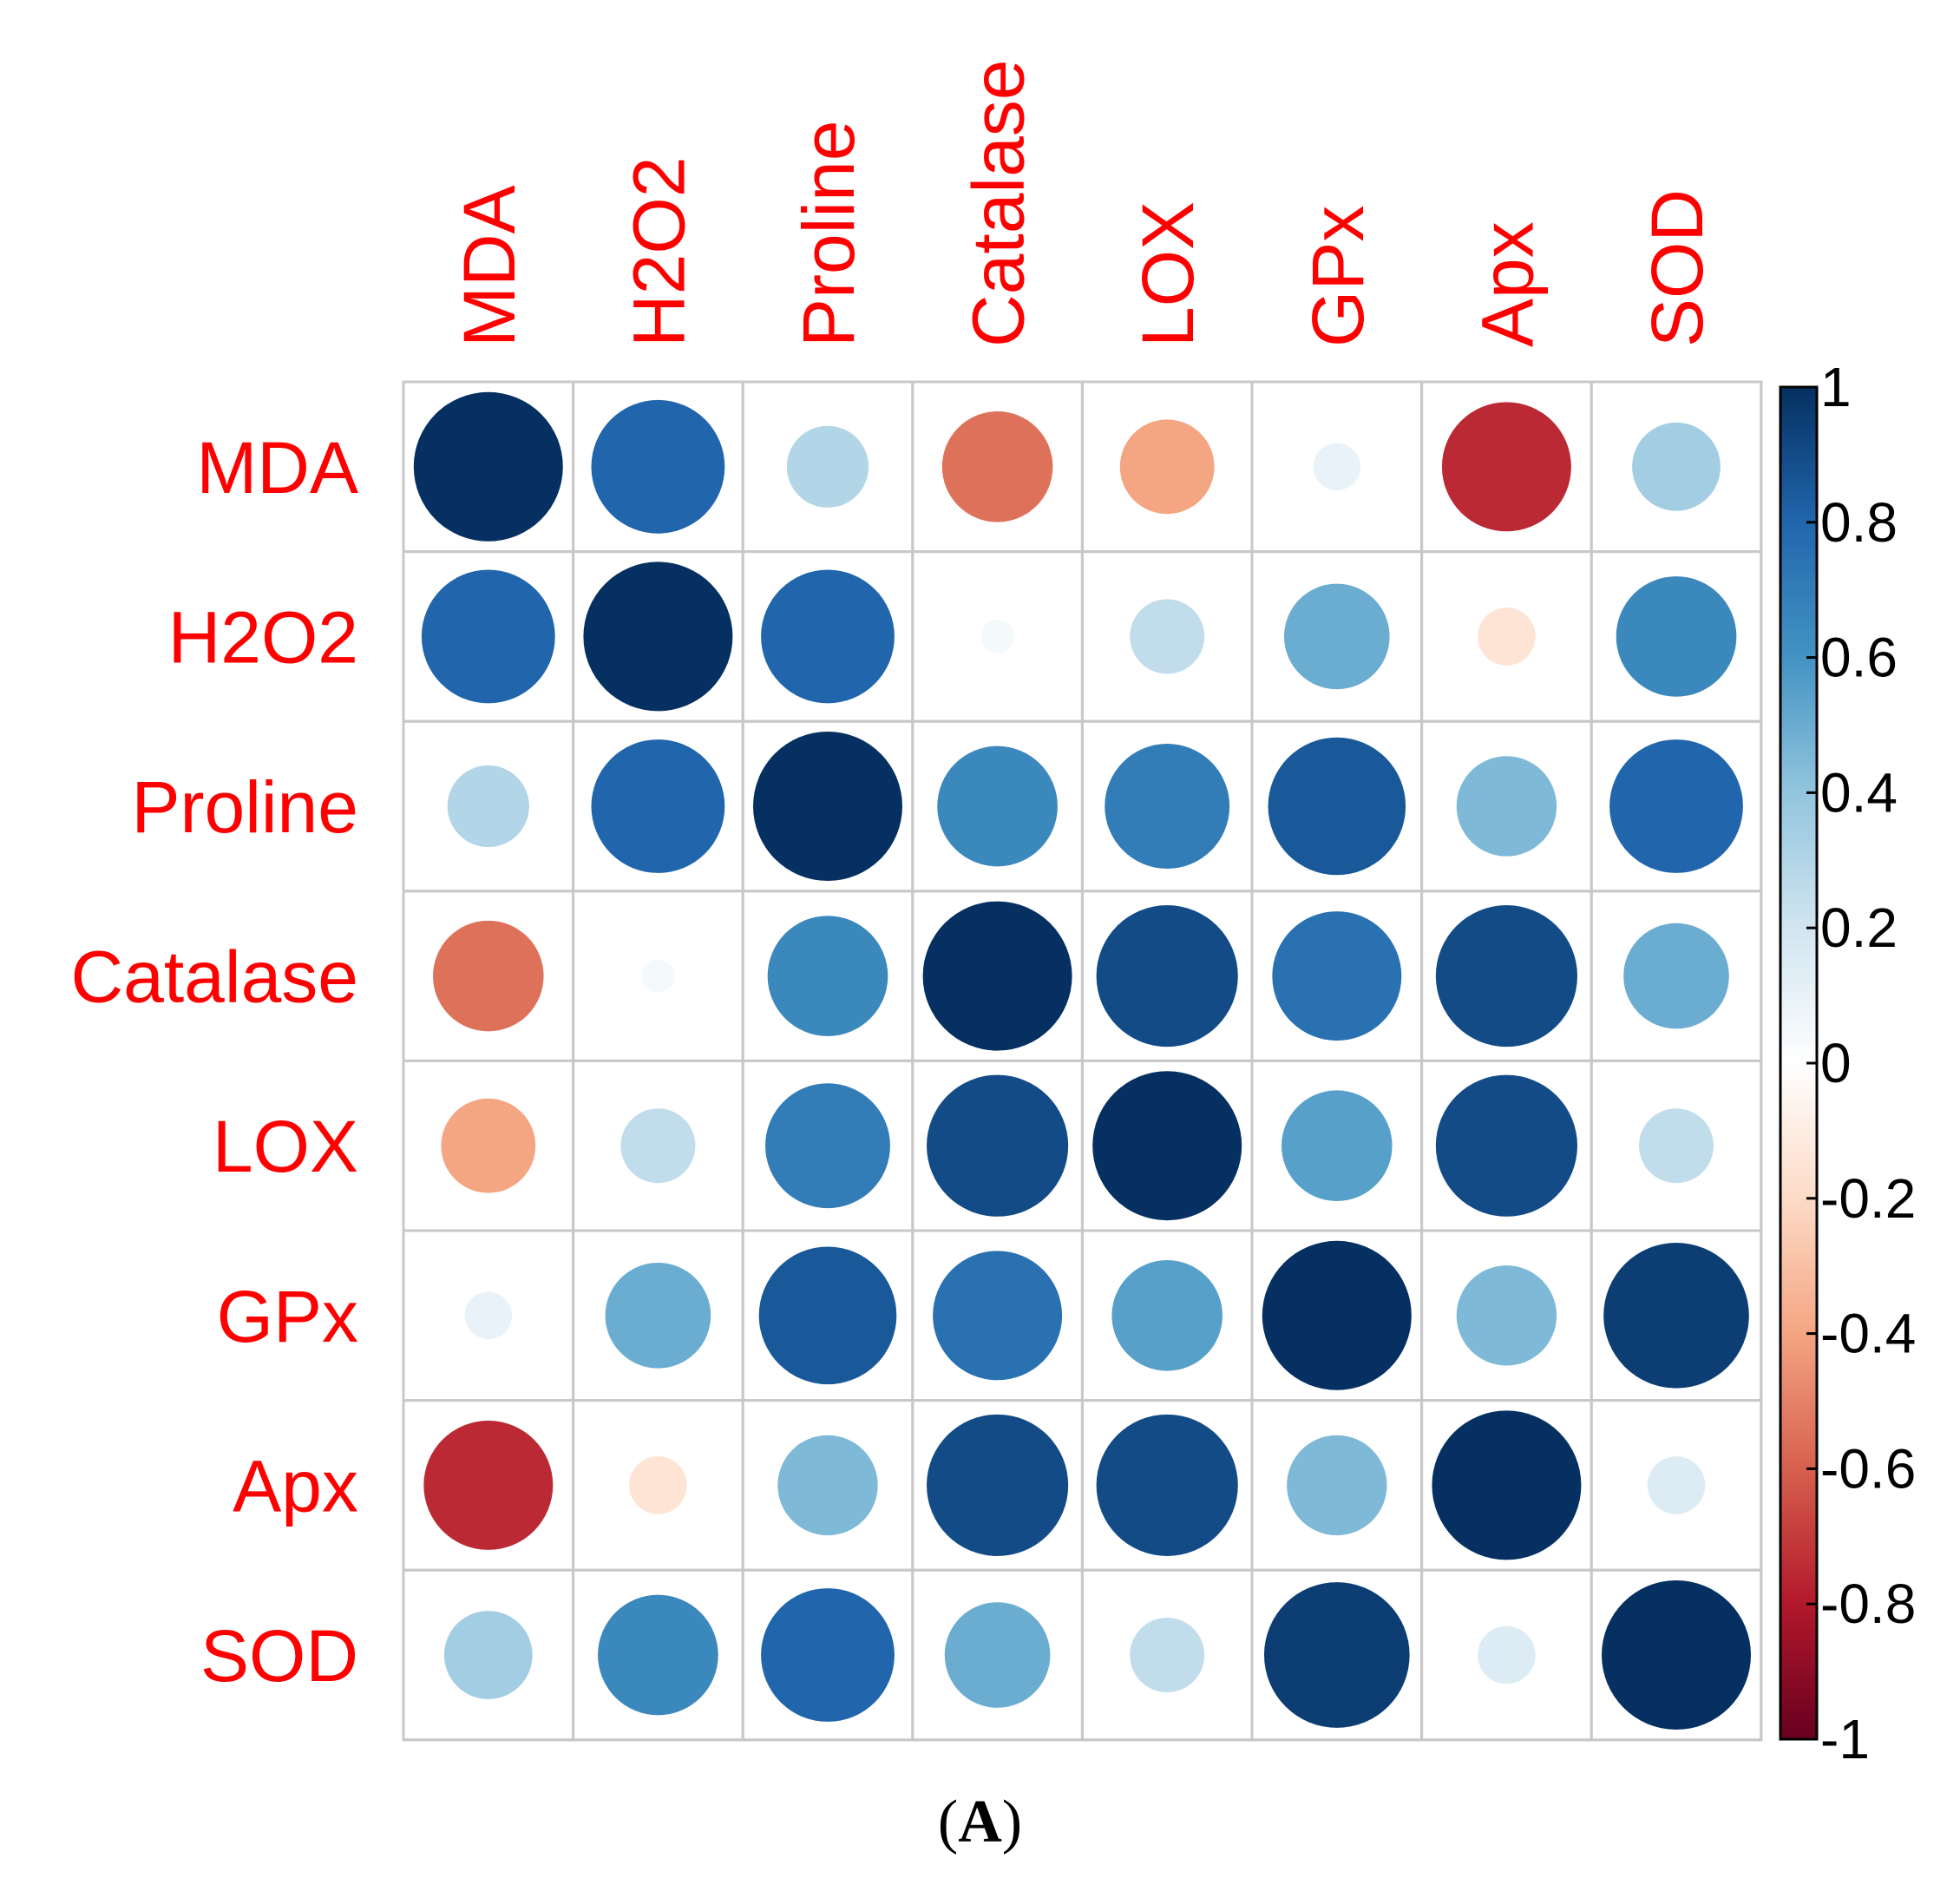 The image size is (1960, 1898). Describe the element at coordinates (658, 806) in the screenshot. I see `correlation-circle-Proline-H2O2` at that location.